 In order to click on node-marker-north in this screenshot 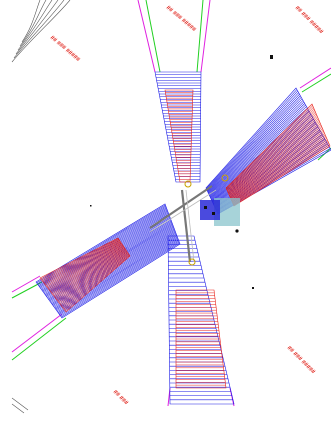, I will do `click(188, 184)`.